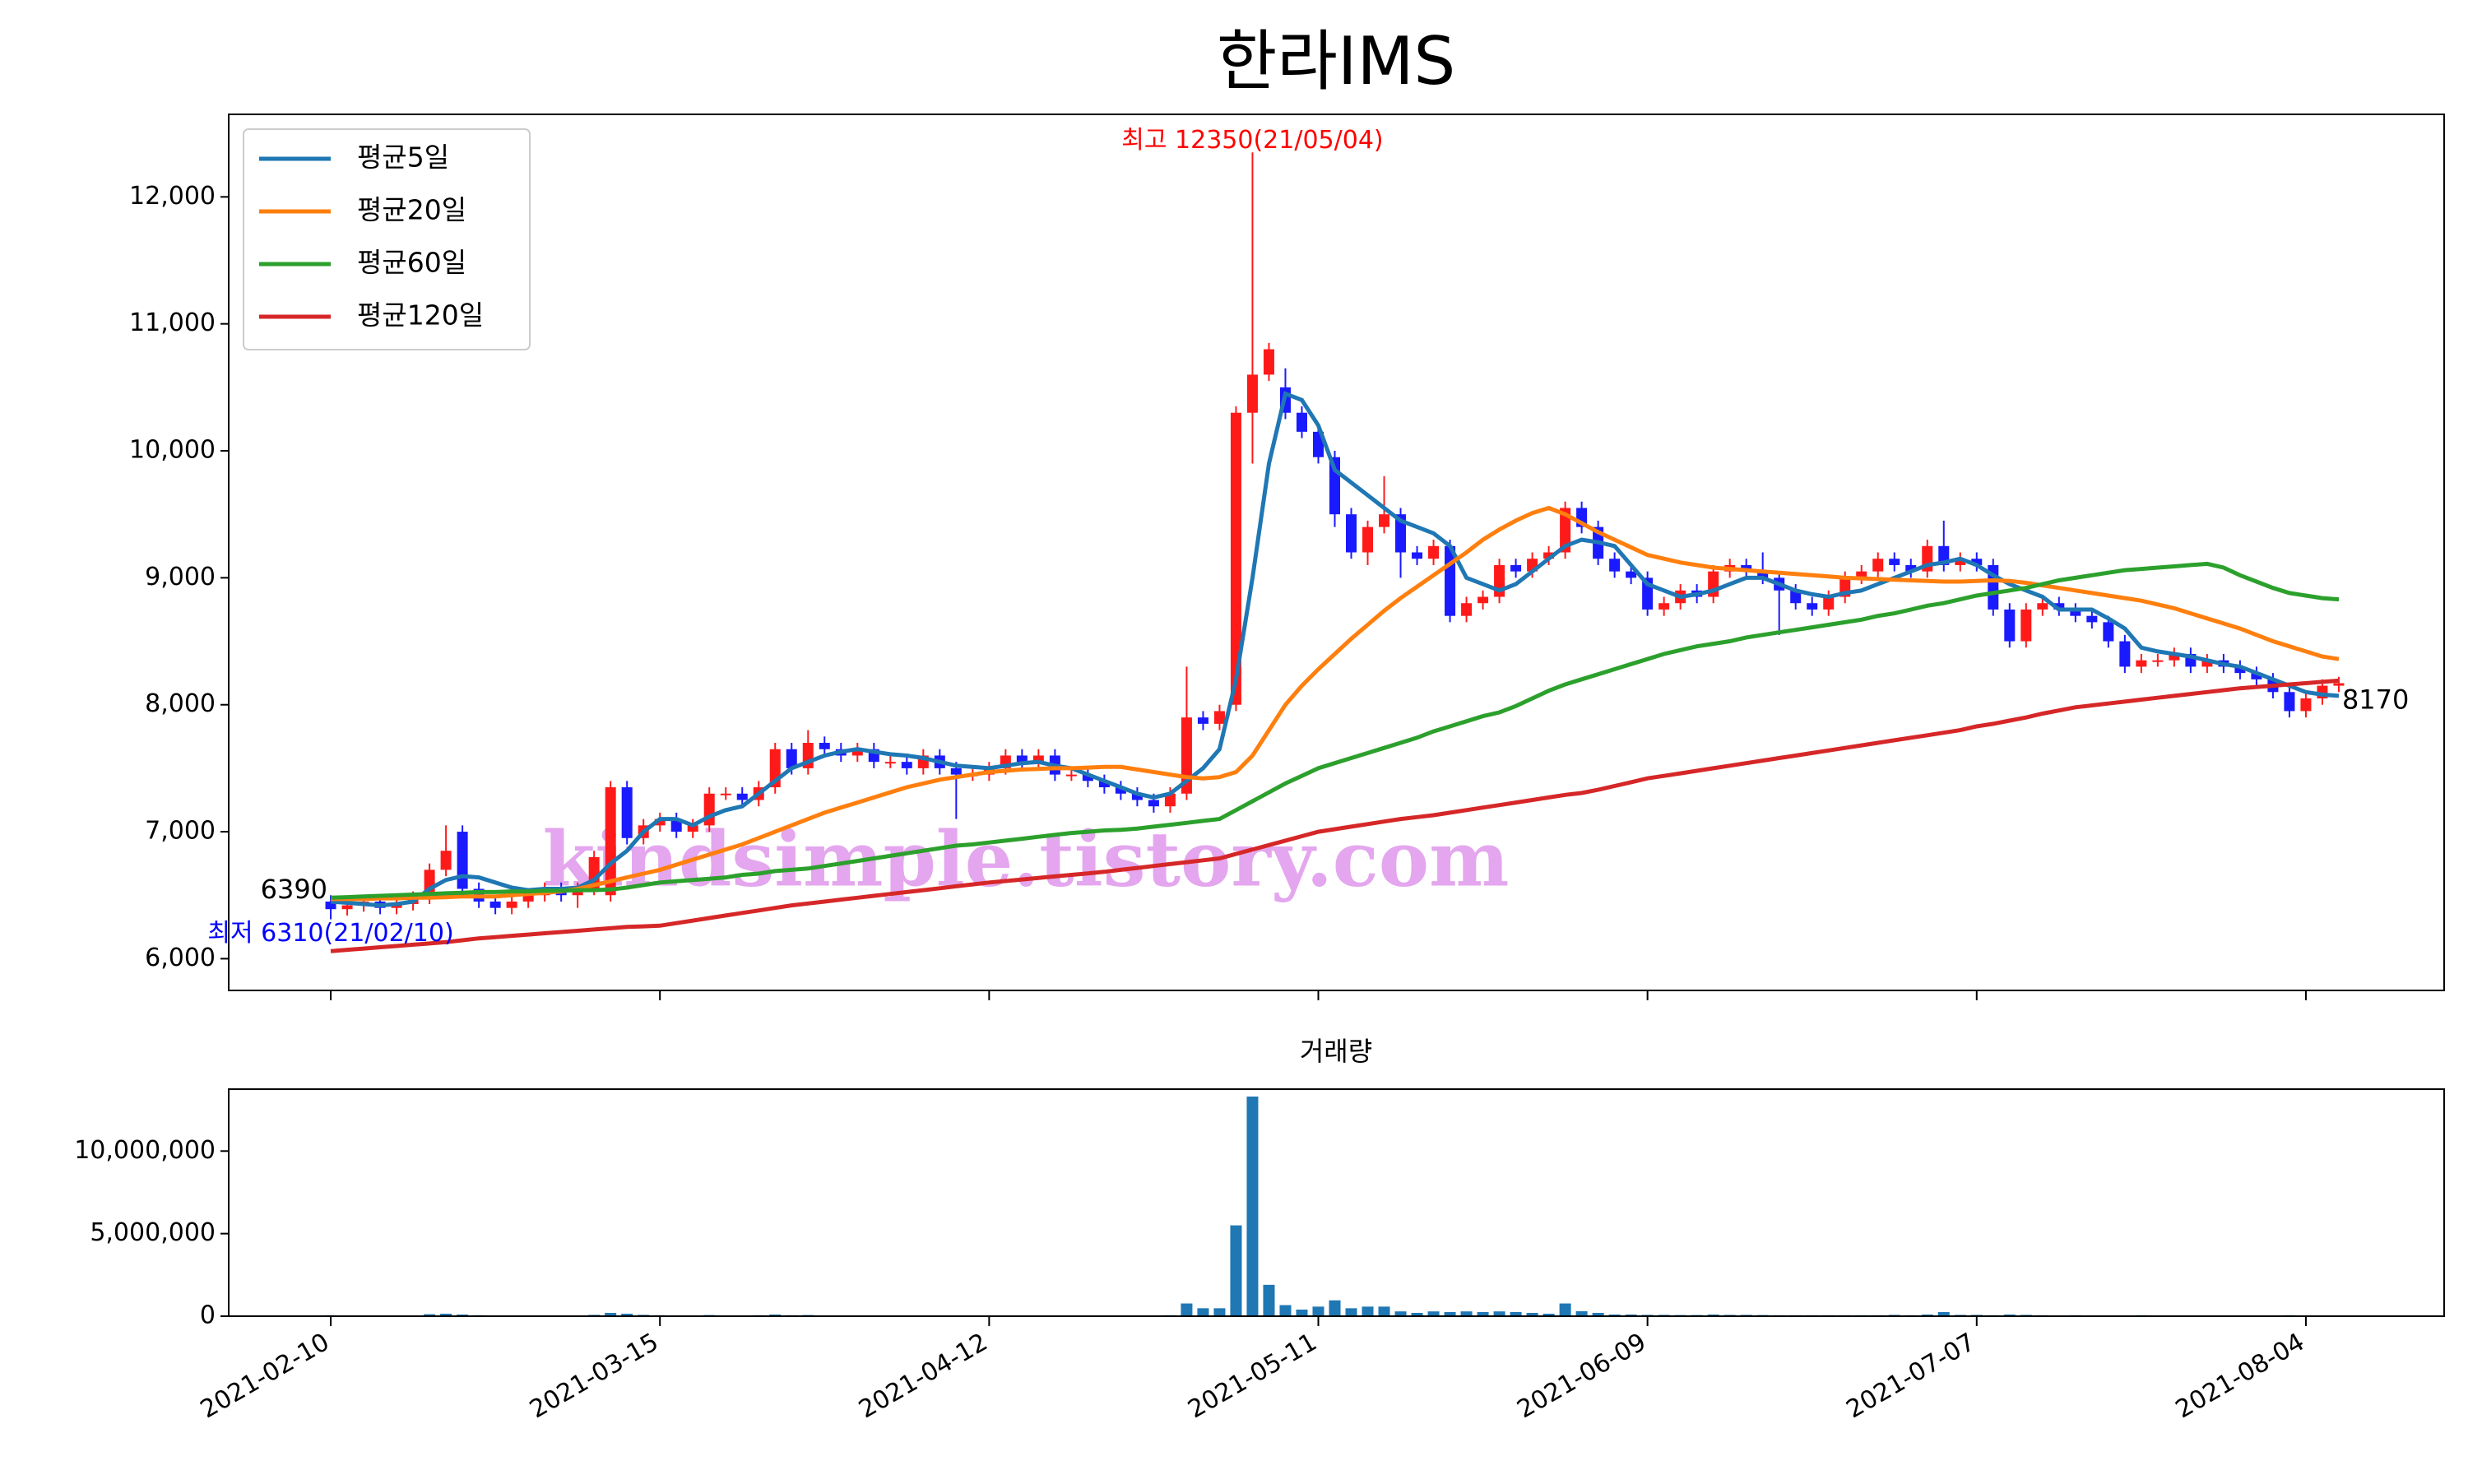 The width and height of the screenshot is (2468, 1484). I want to click on legend-box, so click(387, 239).